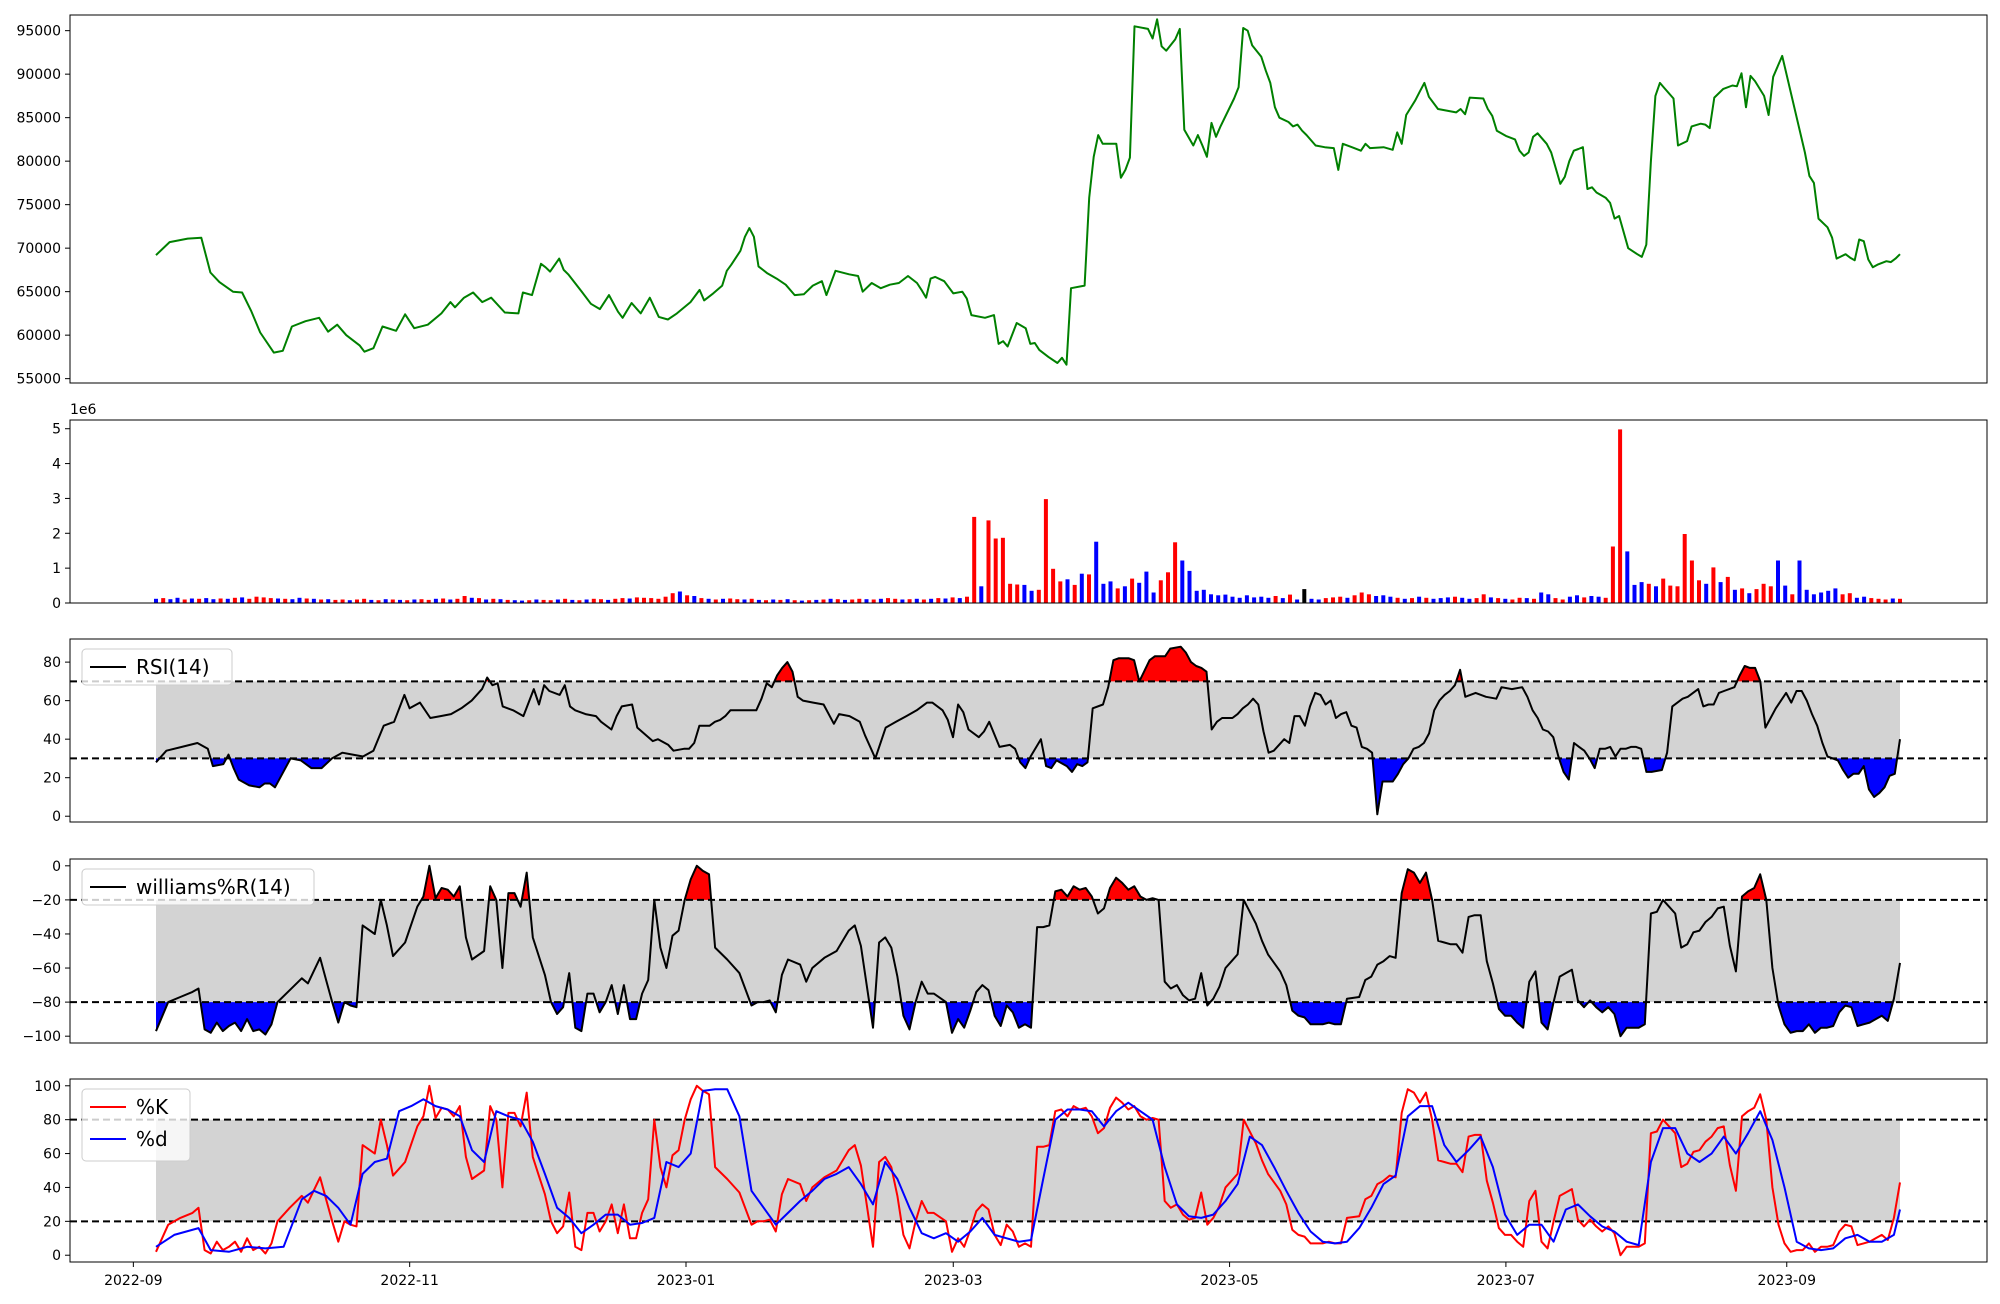 The height and width of the screenshot is (1304, 2000). What do you see at coordinates (1506, 1281) in the screenshot?
I see `xtick-label: 2023-07` at bounding box center [1506, 1281].